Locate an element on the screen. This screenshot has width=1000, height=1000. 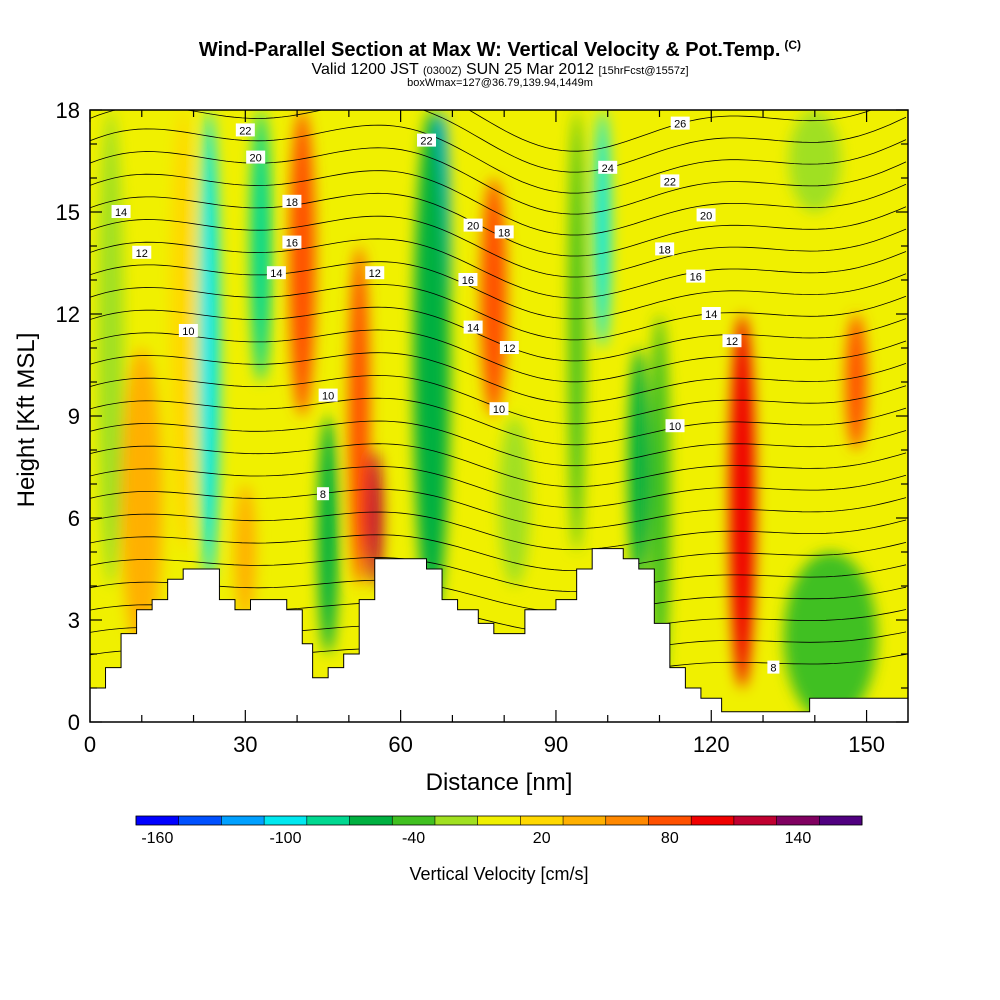
x-axis-title: Distance [nm] is located at coordinates (499, 782).